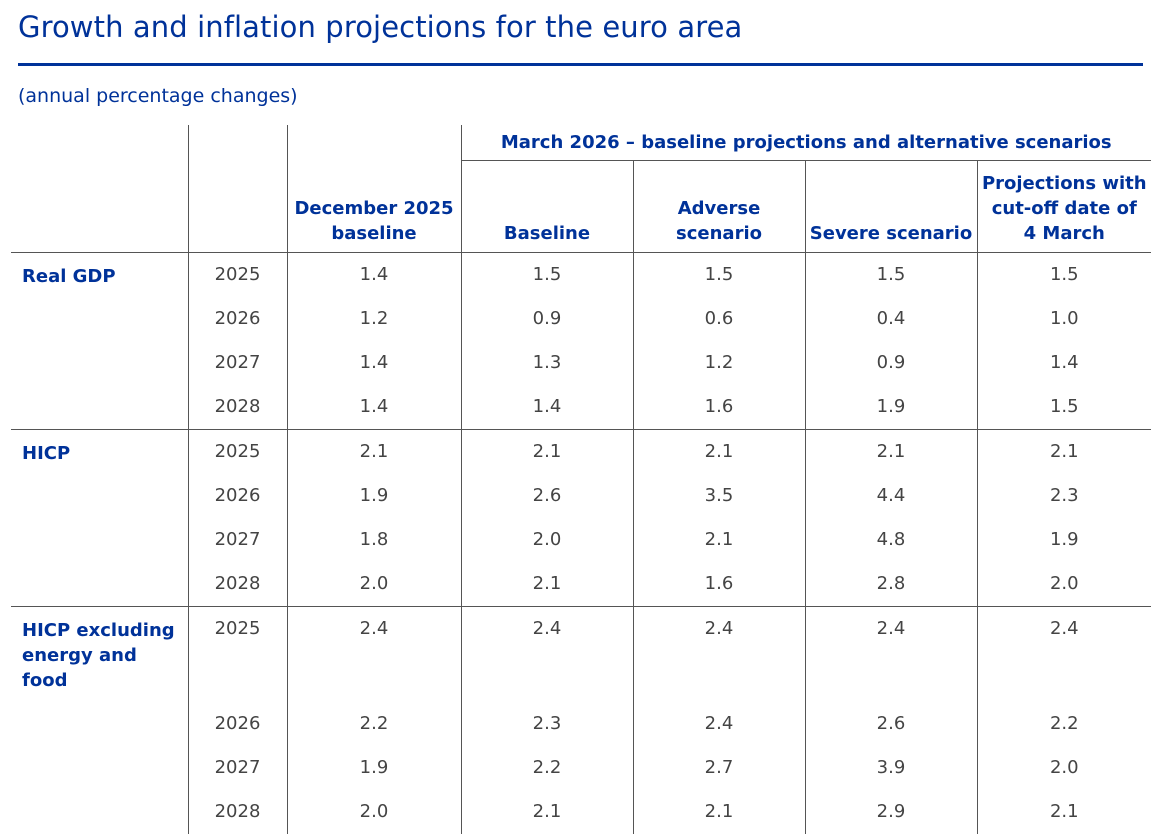 The width and height of the screenshot is (1165, 834). I want to click on value-cell-severe-scenario: 2.1, so click(890, 451).